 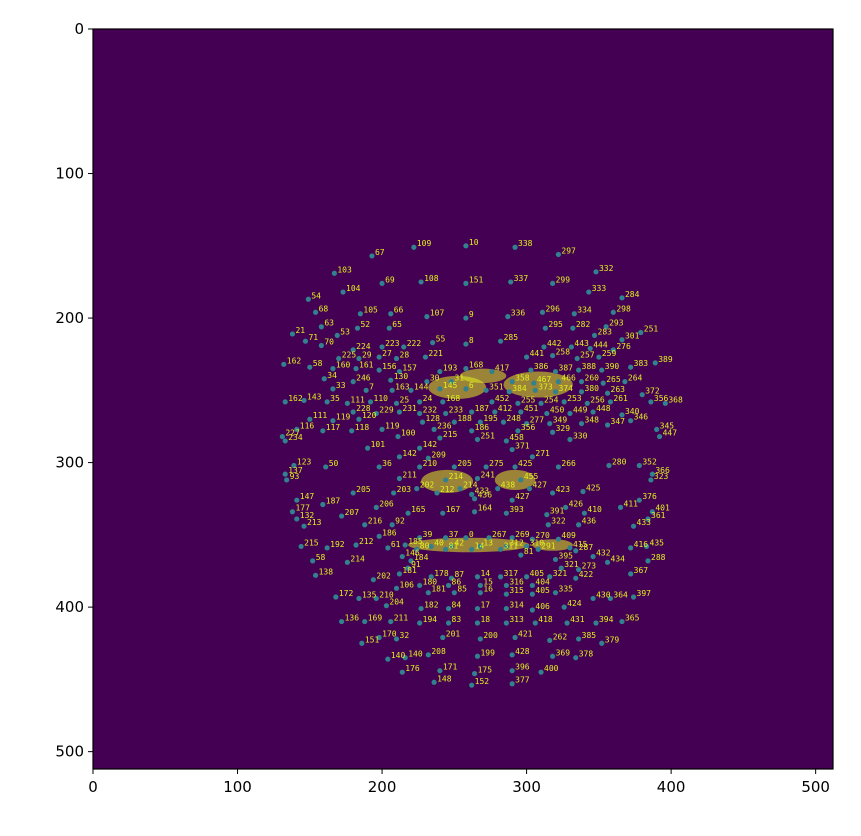 What do you see at coordinates (329, 323) in the screenshot?
I see `landmark-label: 63` at bounding box center [329, 323].